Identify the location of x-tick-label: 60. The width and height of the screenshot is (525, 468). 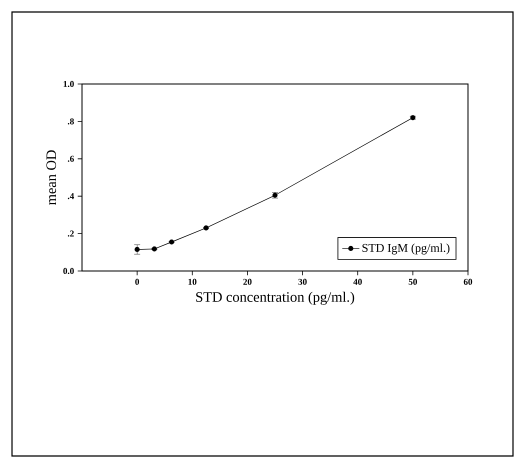
(468, 281).